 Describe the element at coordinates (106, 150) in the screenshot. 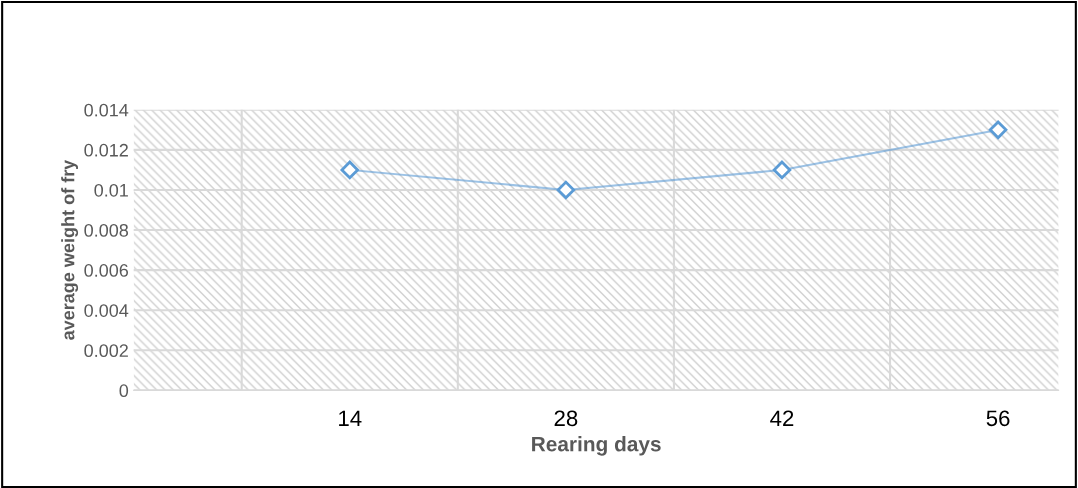

I see `y-tick-label: 0.012` at that location.